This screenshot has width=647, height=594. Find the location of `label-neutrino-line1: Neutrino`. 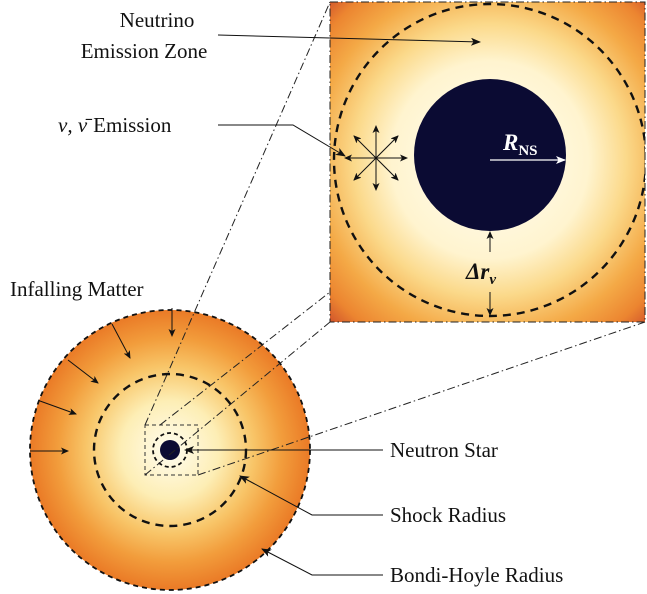

label-neutrino-line1: Neutrino is located at coordinates (157, 20).